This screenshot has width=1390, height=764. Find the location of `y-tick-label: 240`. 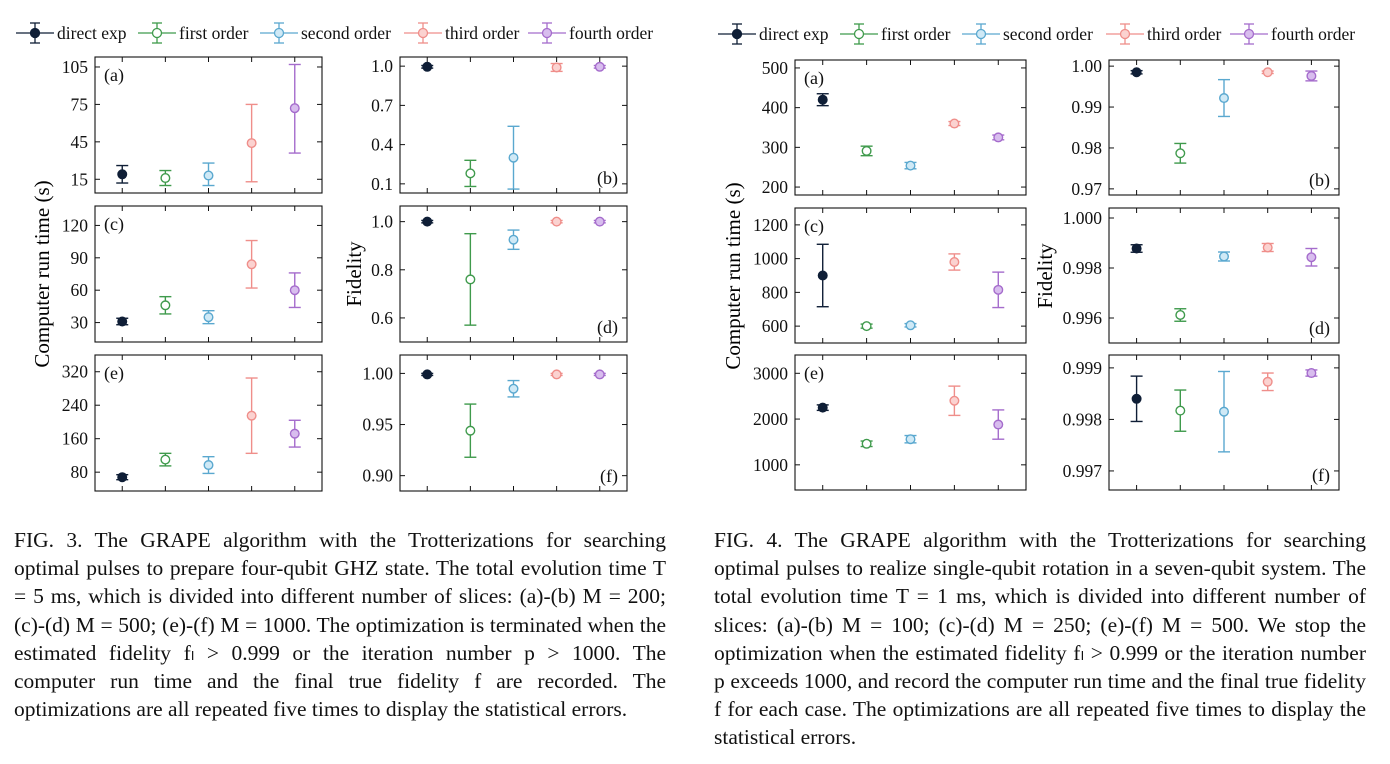

y-tick-label: 240 is located at coordinates (75, 405).